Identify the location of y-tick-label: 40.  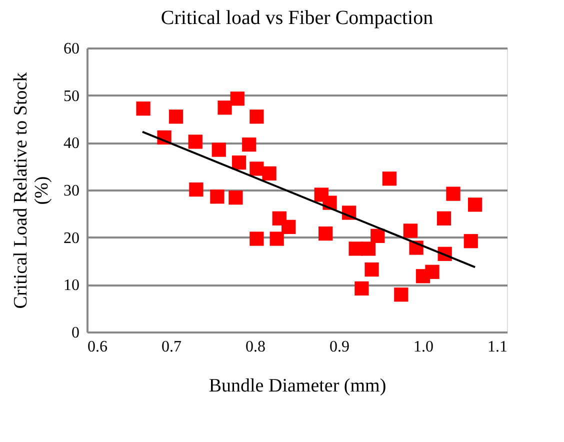
(72, 143).